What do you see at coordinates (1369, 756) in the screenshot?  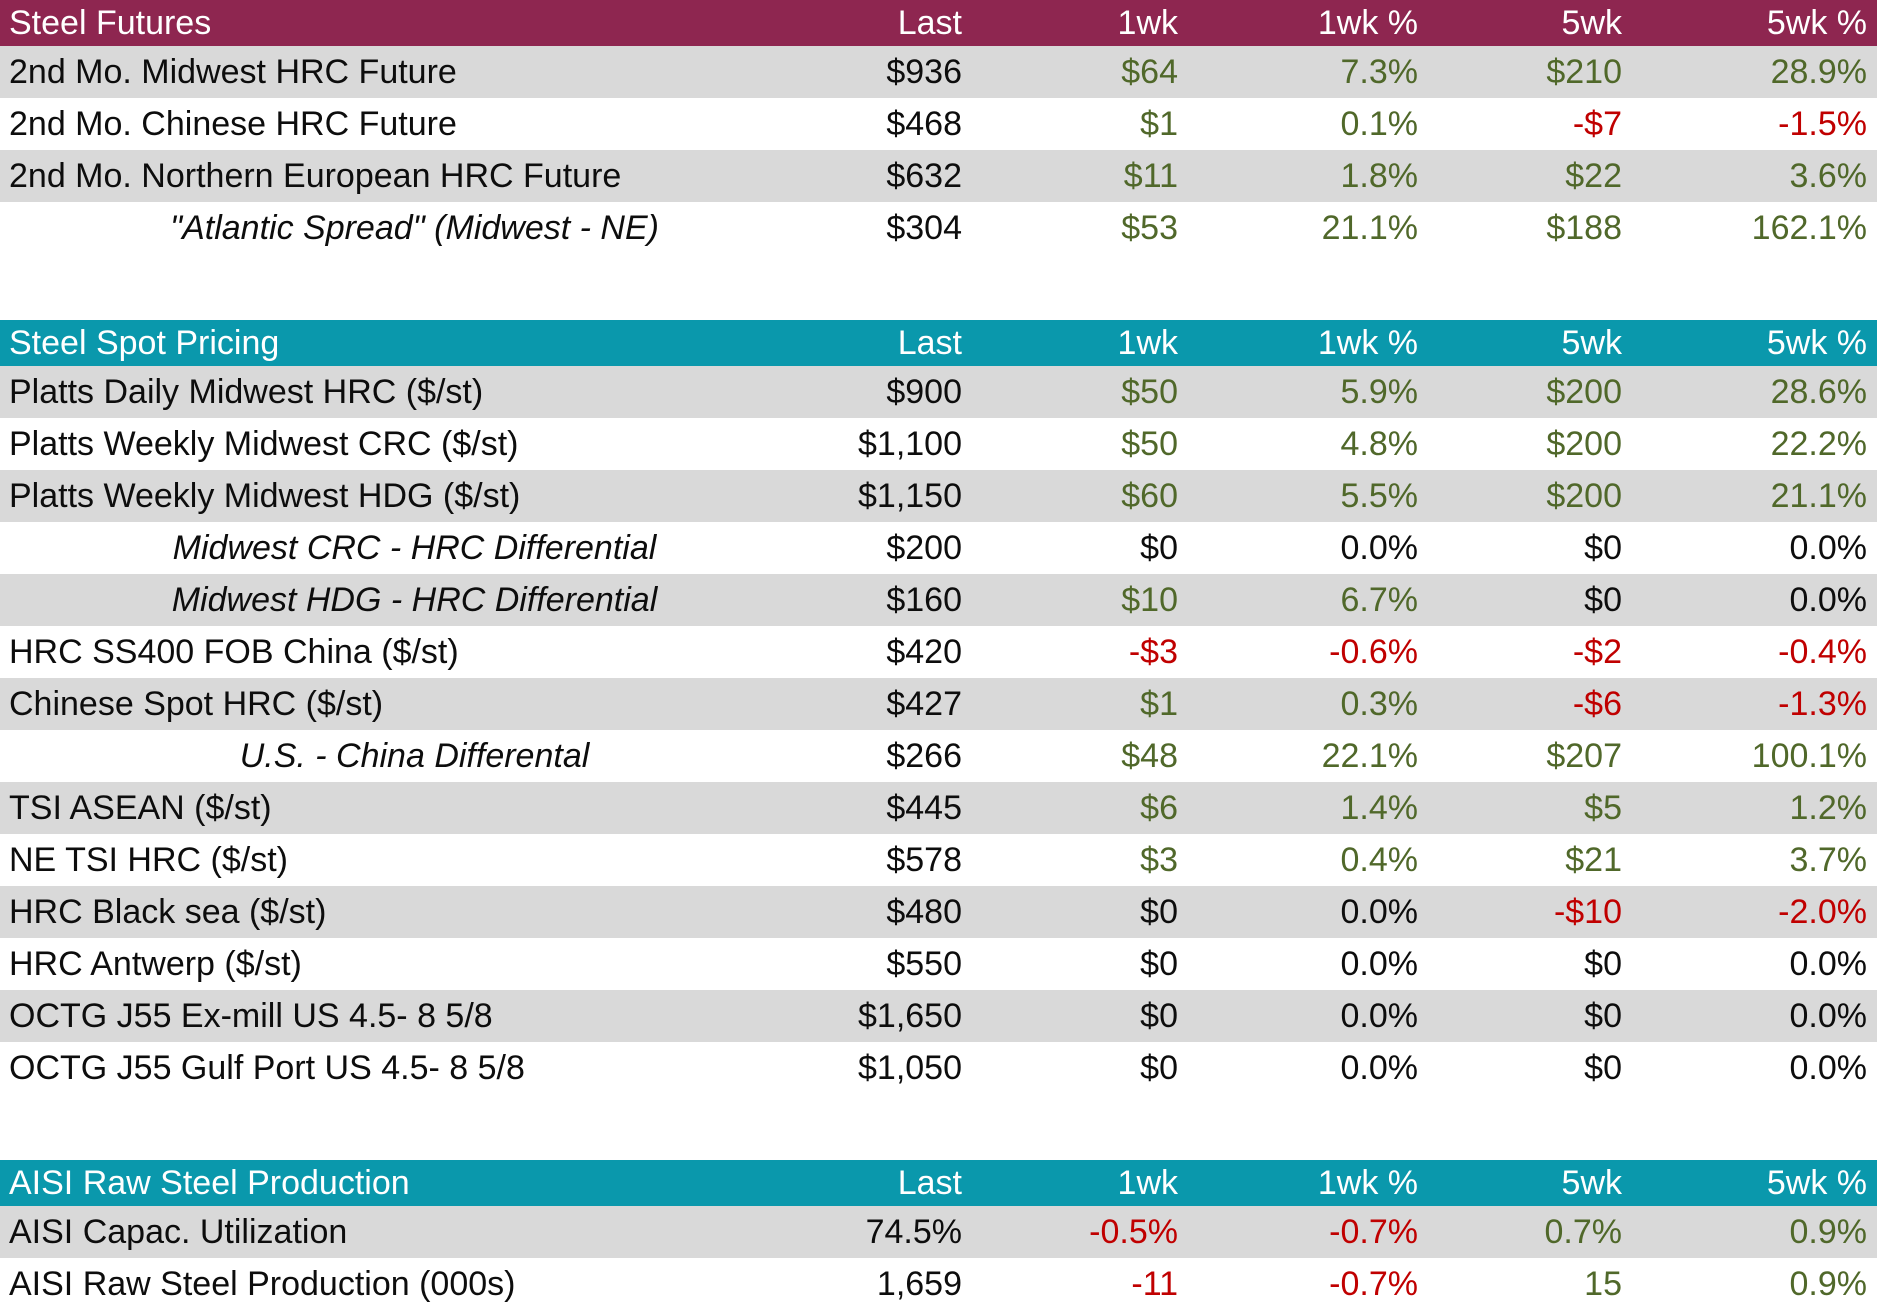 I see `cell-1wk-pct: 22.1%` at bounding box center [1369, 756].